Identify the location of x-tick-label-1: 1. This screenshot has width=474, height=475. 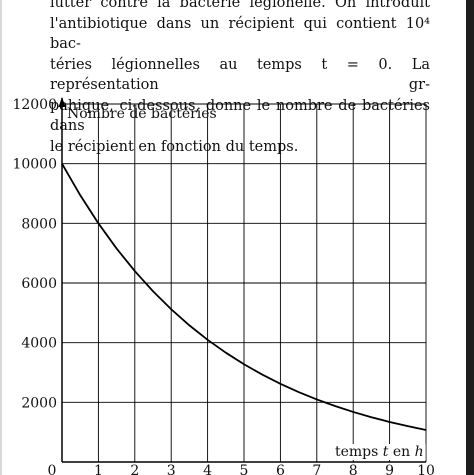
(98, 469).